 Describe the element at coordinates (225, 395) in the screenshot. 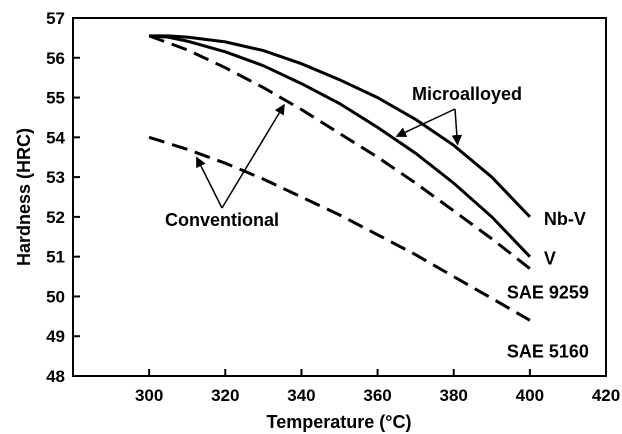

I see `x-tick-label: 320` at that location.